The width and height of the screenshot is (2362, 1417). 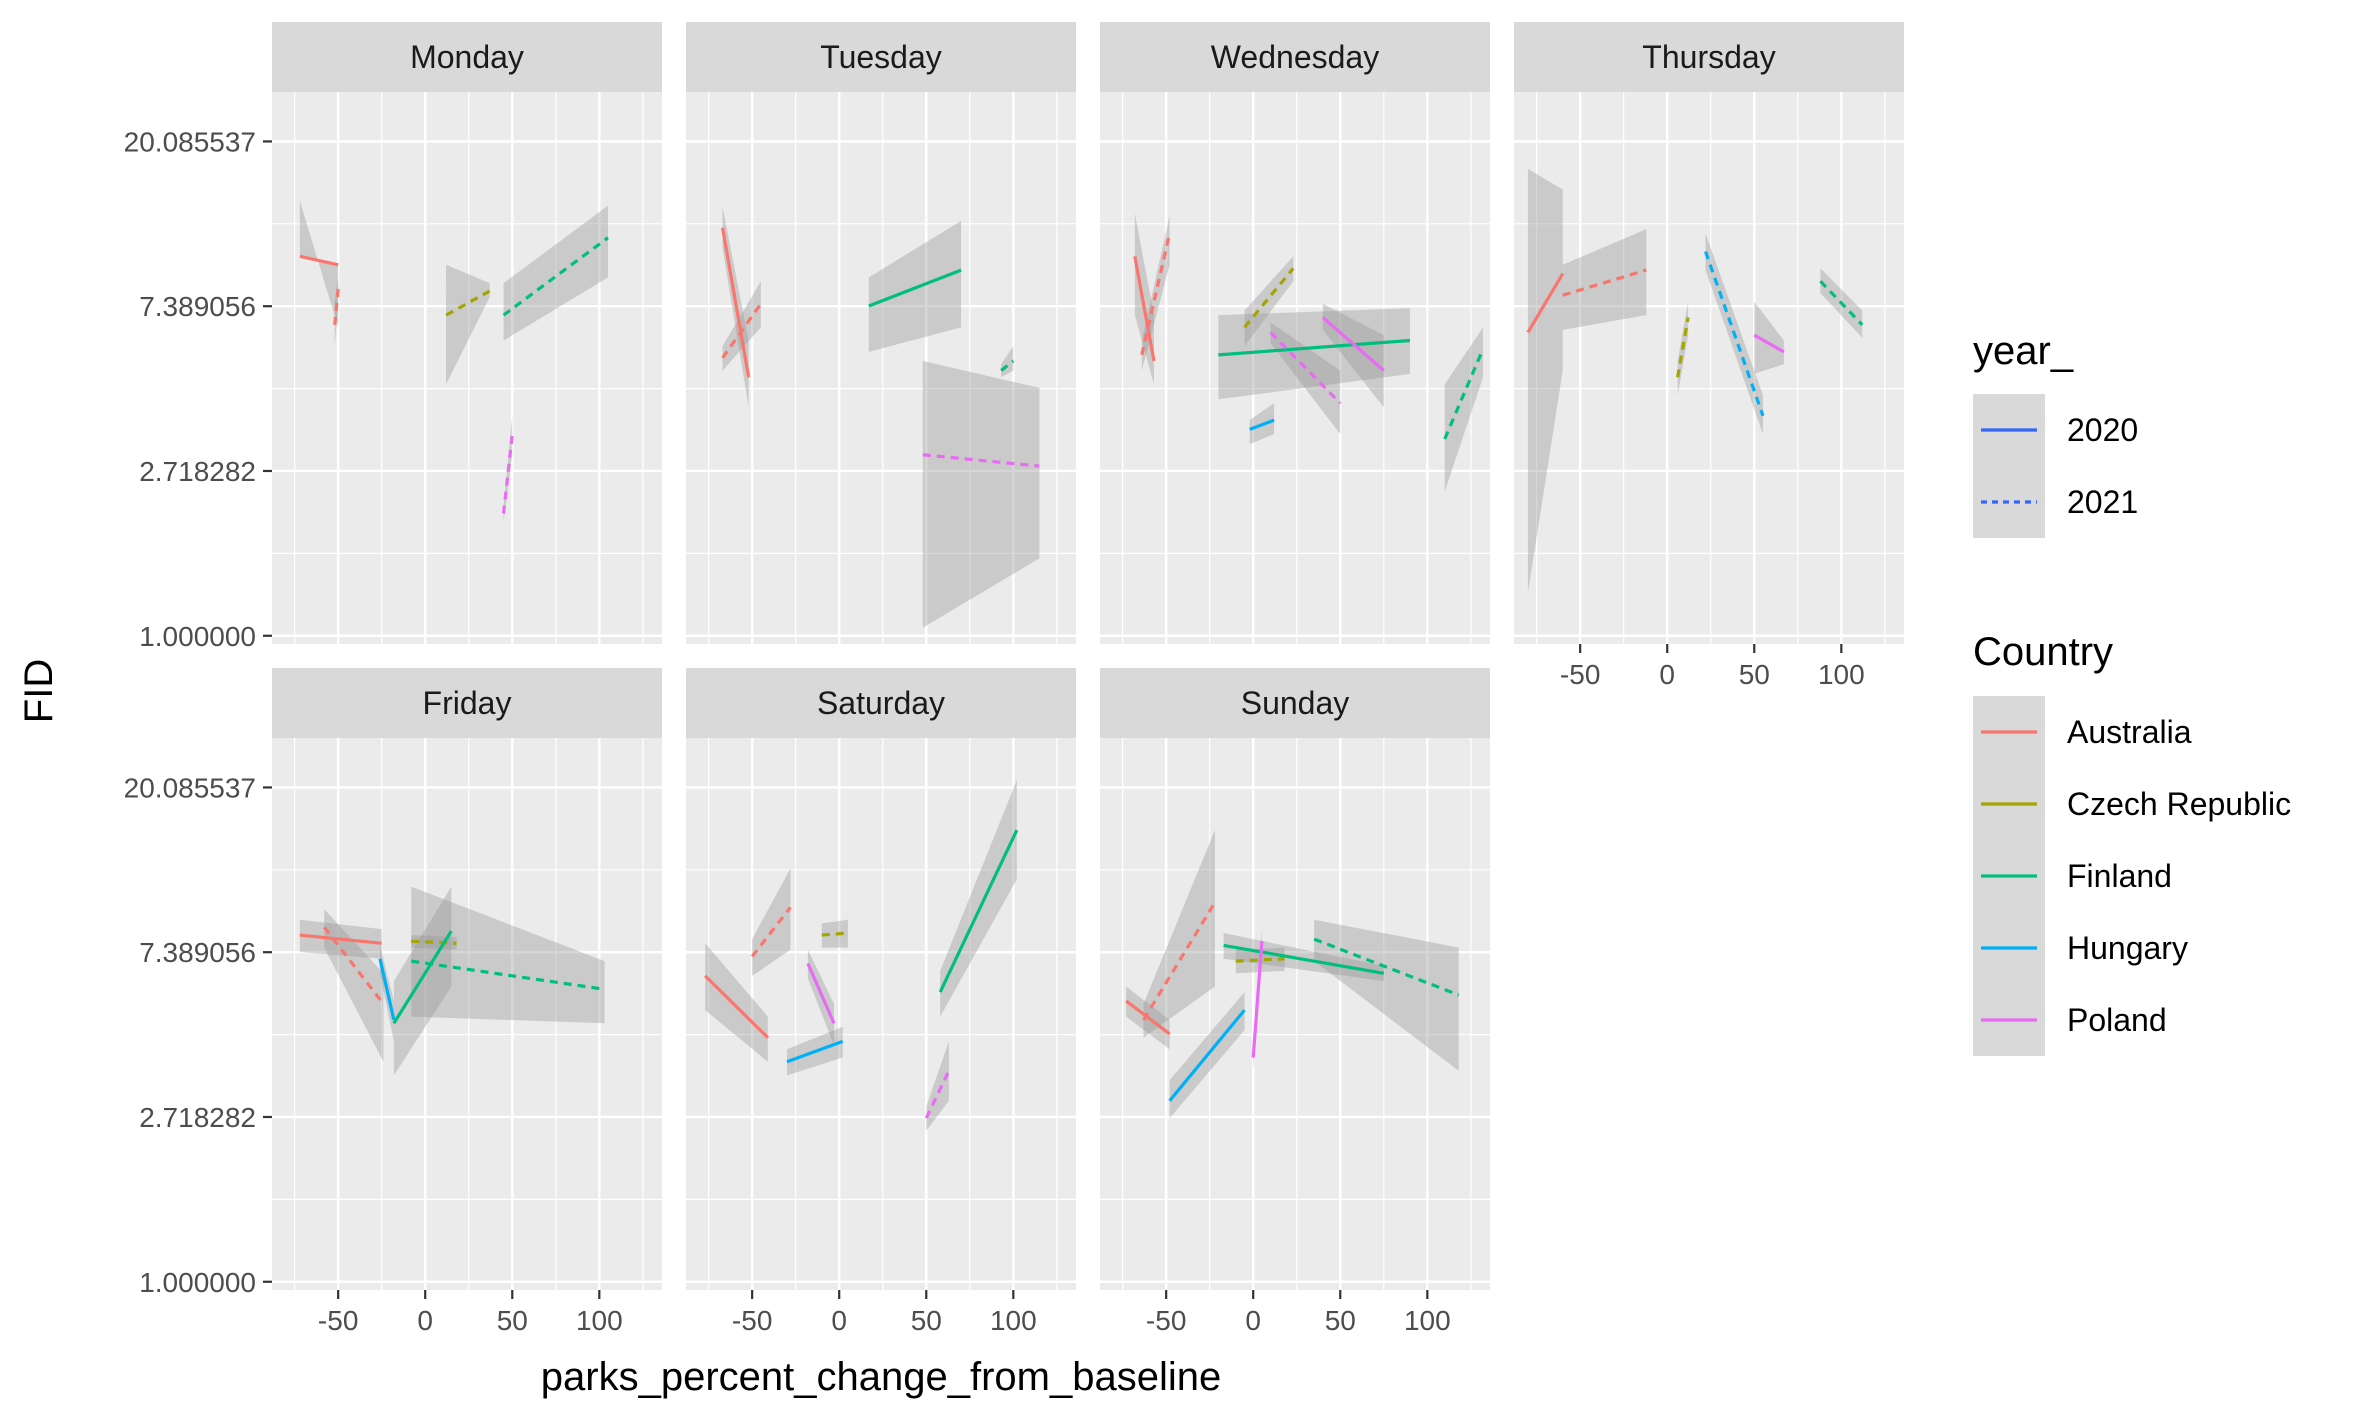 What do you see at coordinates (881, 703) in the screenshot?
I see `facet-strip-label: Saturday` at bounding box center [881, 703].